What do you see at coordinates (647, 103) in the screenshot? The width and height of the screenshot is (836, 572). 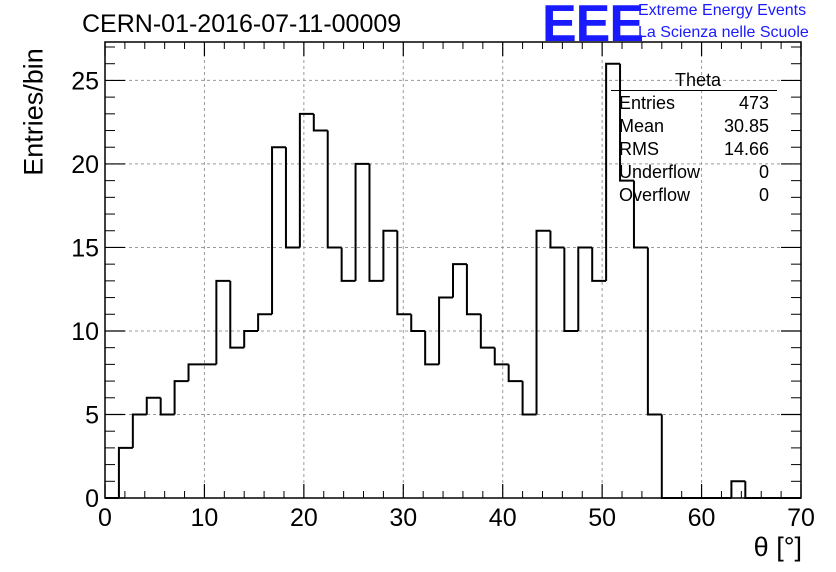 I see `stats-label: Entries` at bounding box center [647, 103].